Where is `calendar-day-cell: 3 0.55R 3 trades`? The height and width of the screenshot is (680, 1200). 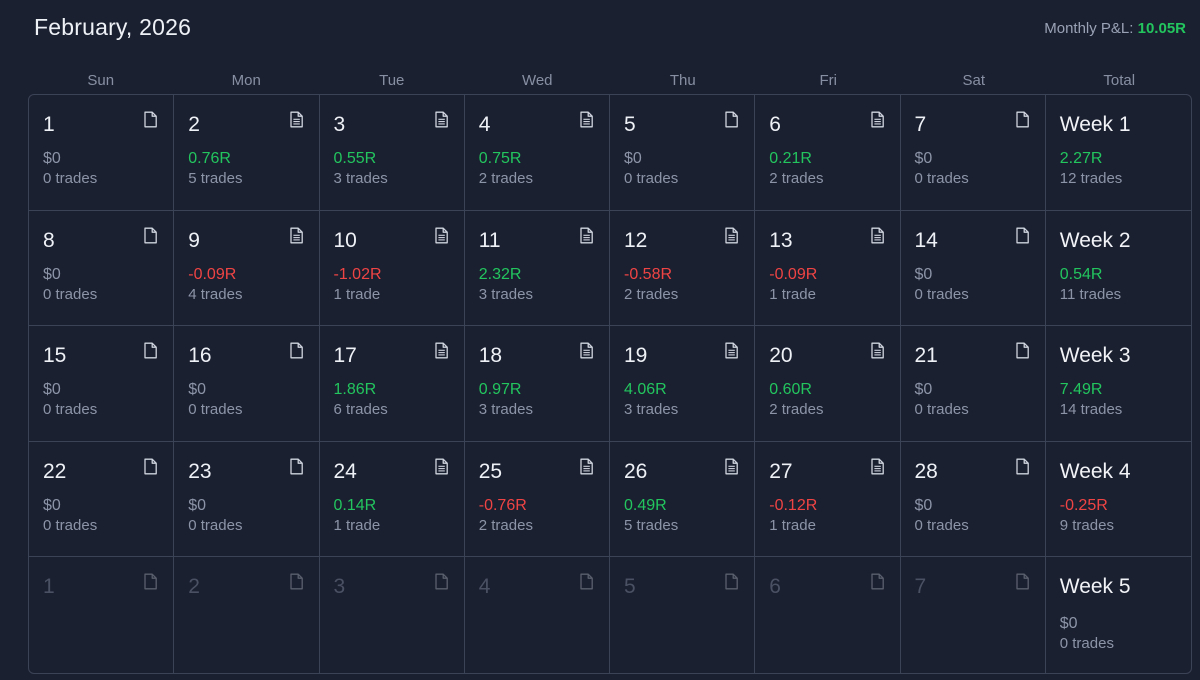 calendar-day-cell: 3 0.55R 3 trades is located at coordinates (392, 153).